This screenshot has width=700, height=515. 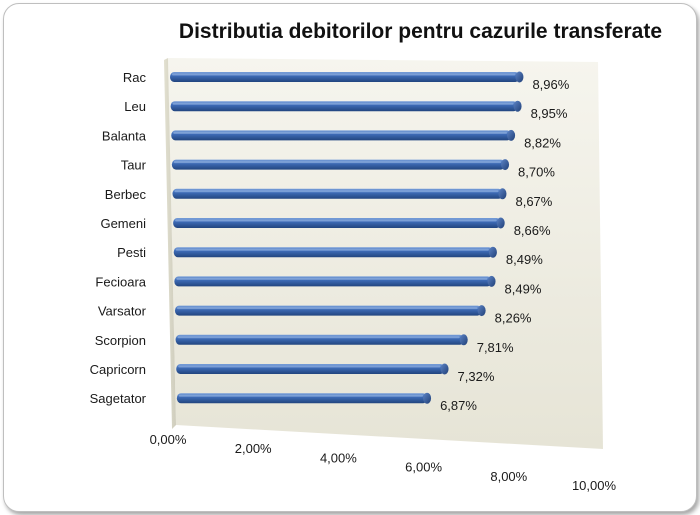 What do you see at coordinates (123, 223) in the screenshot?
I see `category-label-gemeni: Gemeni` at bounding box center [123, 223].